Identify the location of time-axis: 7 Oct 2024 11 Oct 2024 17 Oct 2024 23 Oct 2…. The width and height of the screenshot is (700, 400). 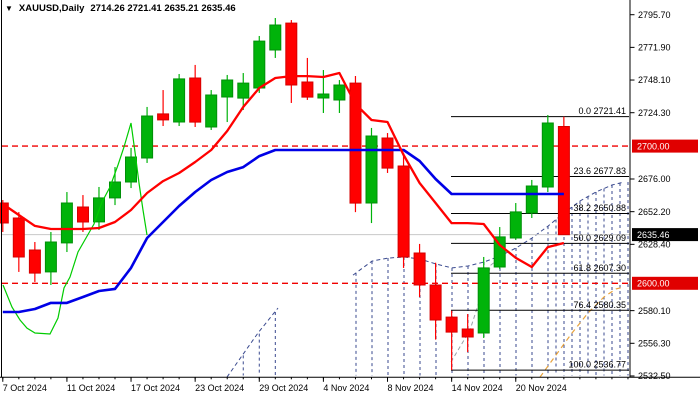
(315, 385).